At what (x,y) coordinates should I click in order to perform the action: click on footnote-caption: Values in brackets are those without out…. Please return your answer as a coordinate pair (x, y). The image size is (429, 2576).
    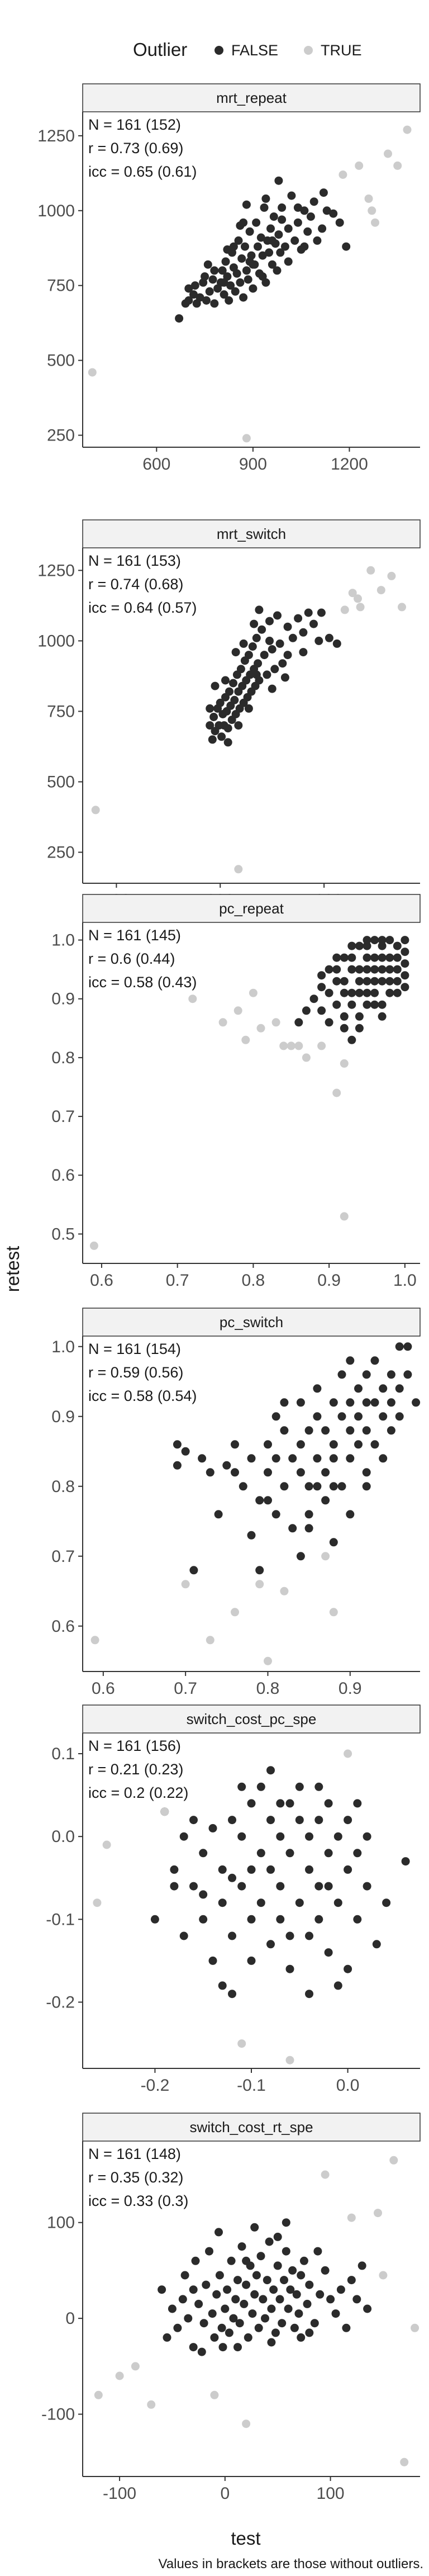
    Looking at the image, I should click on (291, 2564).